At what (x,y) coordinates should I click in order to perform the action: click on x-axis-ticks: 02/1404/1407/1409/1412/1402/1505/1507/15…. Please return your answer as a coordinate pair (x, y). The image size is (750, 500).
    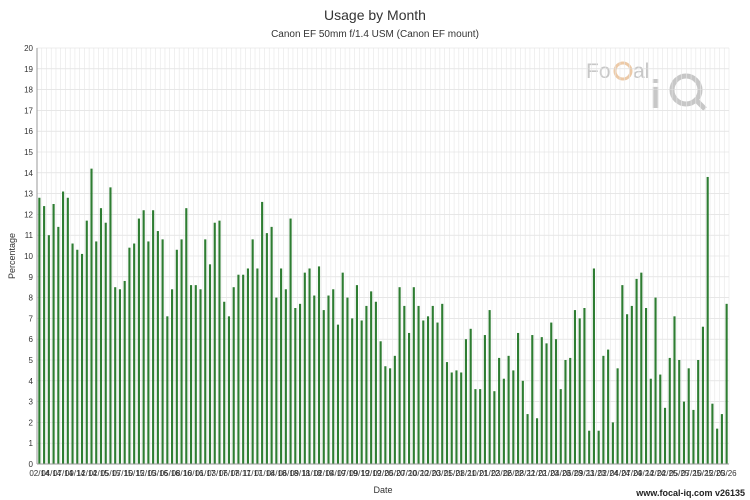
    Looking at the image, I should click on (383, 473).